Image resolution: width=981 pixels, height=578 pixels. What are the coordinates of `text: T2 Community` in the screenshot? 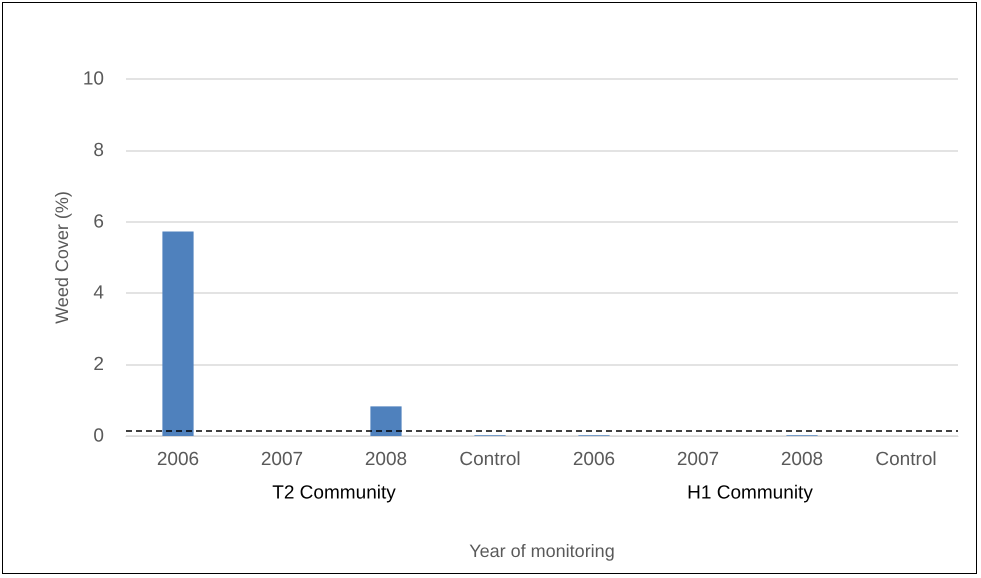 It's located at (334, 493).